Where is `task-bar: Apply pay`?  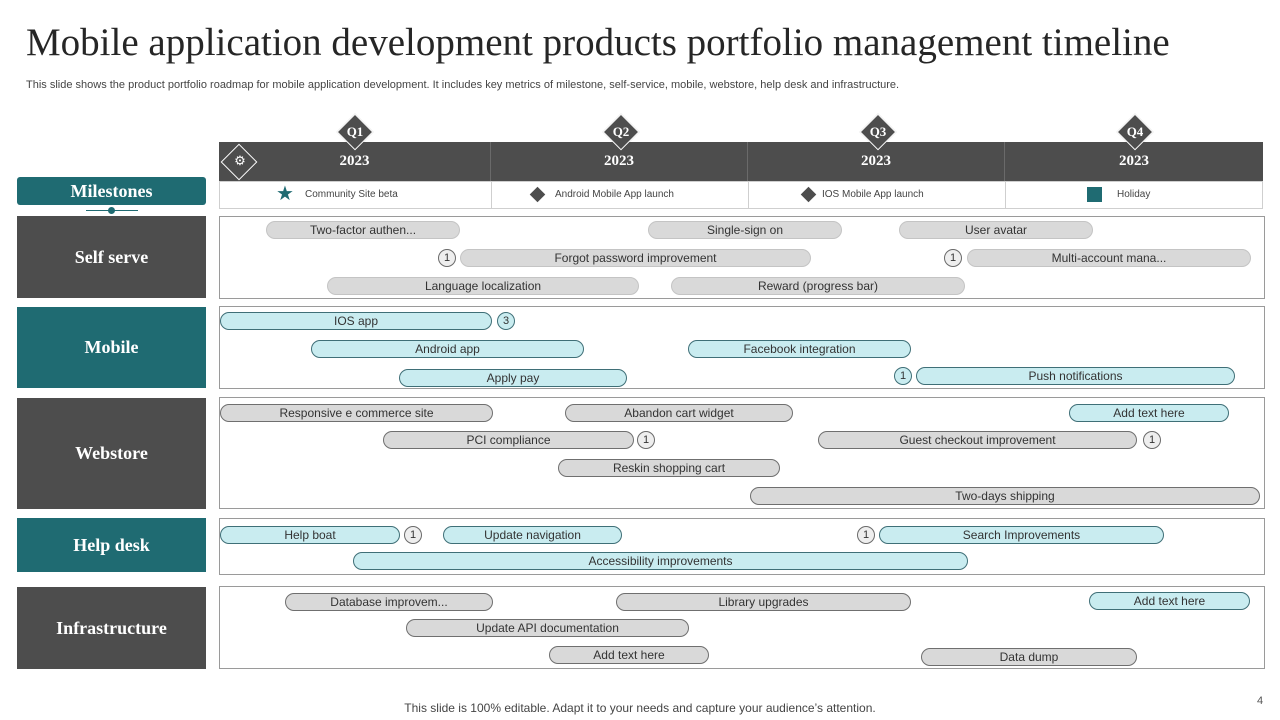 task-bar: Apply pay is located at coordinates (513, 378).